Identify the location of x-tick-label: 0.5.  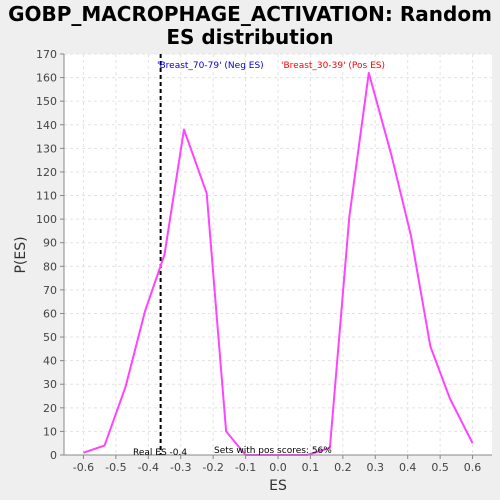
(440, 467).